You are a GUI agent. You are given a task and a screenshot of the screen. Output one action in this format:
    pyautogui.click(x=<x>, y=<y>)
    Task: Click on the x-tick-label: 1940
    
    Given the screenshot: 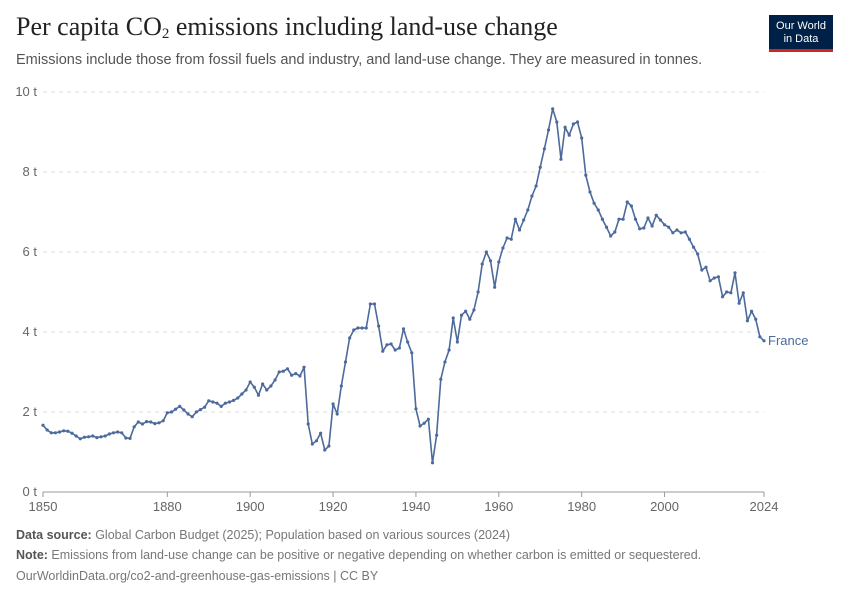 What is the action you would take?
    pyautogui.click(x=415, y=506)
    